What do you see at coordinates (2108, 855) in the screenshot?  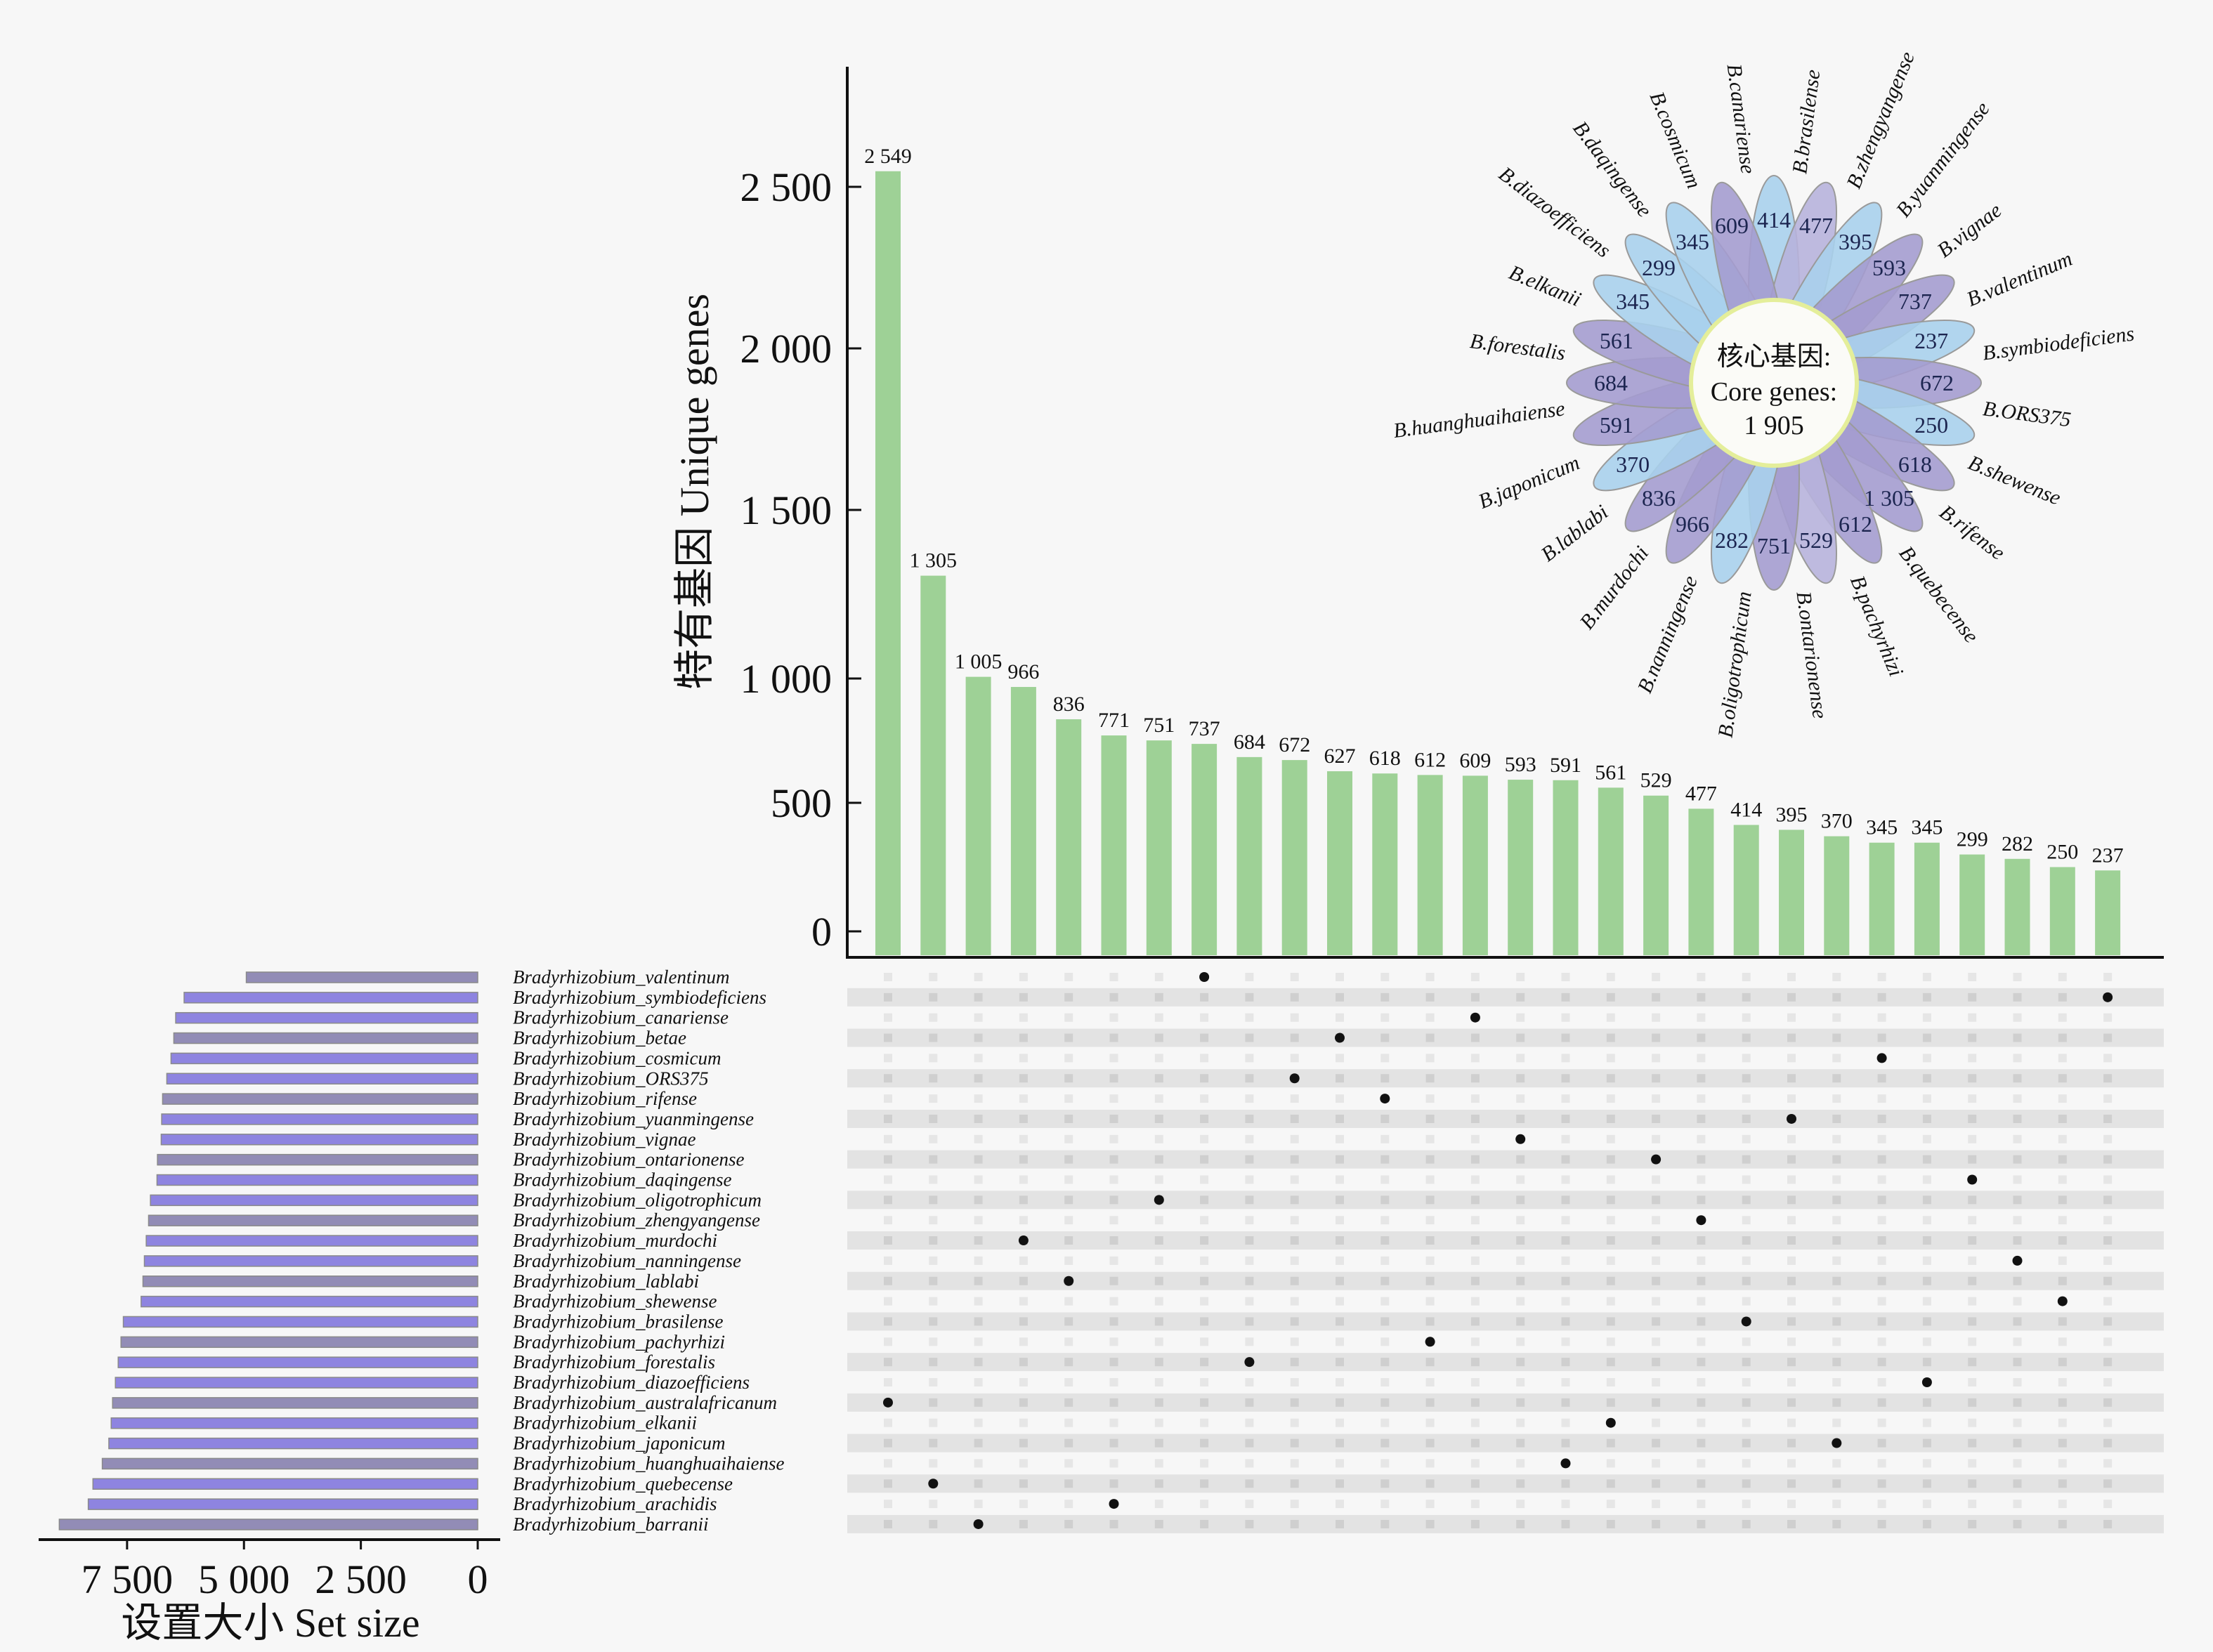 I see `bar-value-label: 237` at bounding box center [2108, 855].